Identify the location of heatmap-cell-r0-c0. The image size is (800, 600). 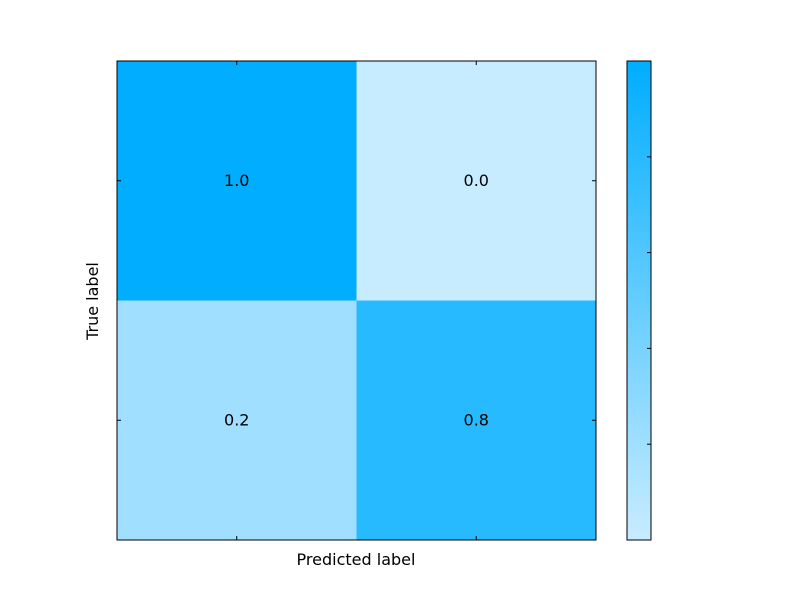
(237, 181).